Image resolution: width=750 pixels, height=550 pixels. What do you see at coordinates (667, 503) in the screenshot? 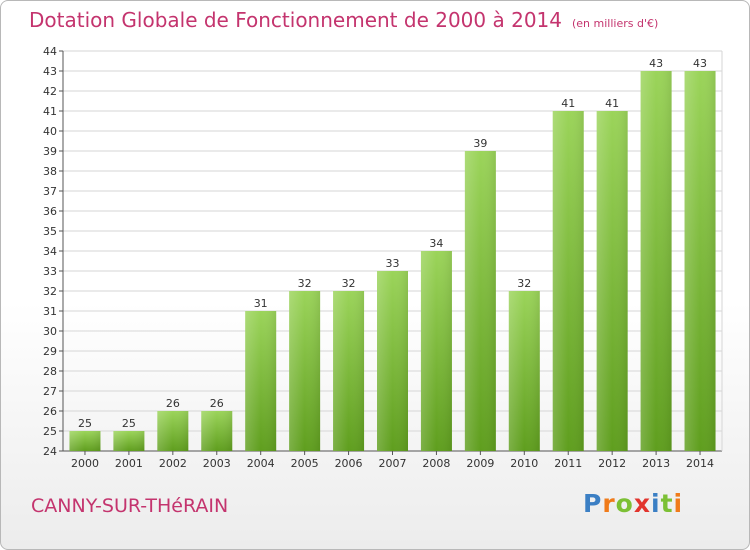
I see `logo-letter: t` at bounding box center [667, 503].